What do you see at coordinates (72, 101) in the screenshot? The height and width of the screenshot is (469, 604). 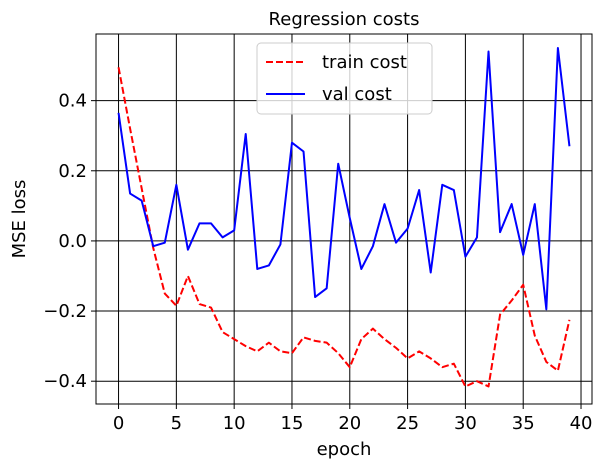 I see `y-tick-label: 0.4` at bounding box center [72, 101].